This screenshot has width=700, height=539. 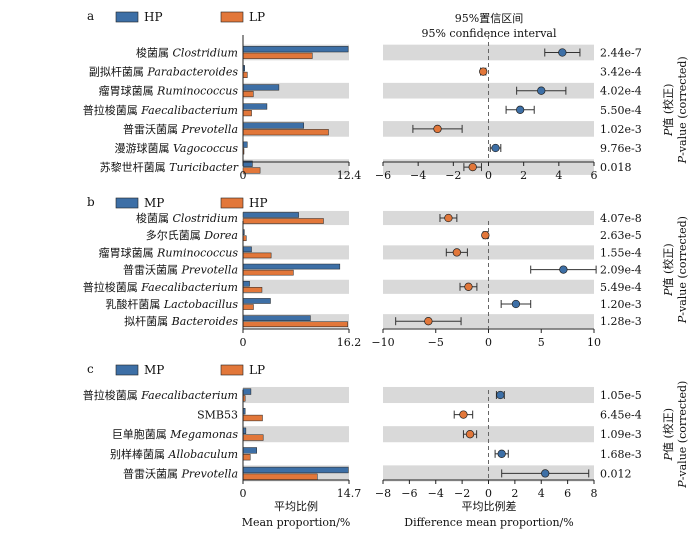 I want to click on panel-c-legend-label-mp: MP, so click(x=154, y=370).